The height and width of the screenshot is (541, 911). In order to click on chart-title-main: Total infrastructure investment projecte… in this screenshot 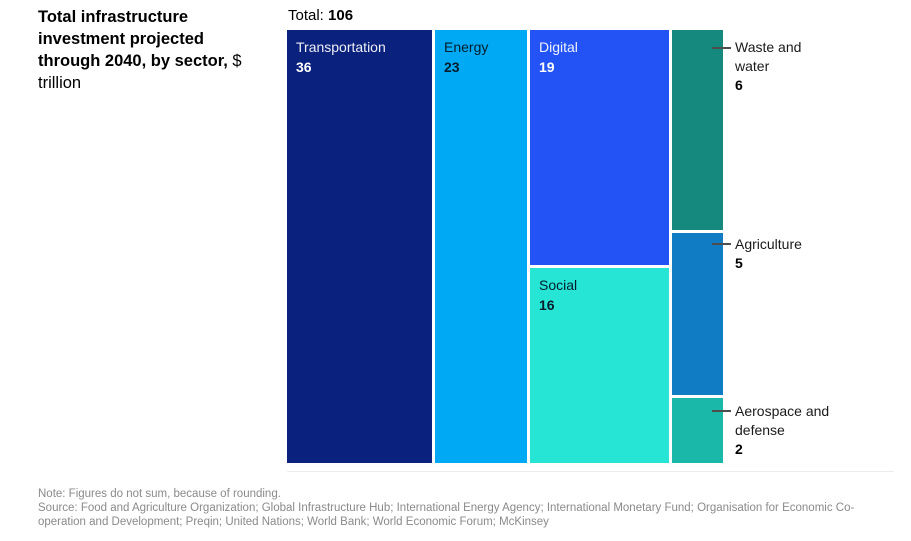, I will do `click(133, 39)`.